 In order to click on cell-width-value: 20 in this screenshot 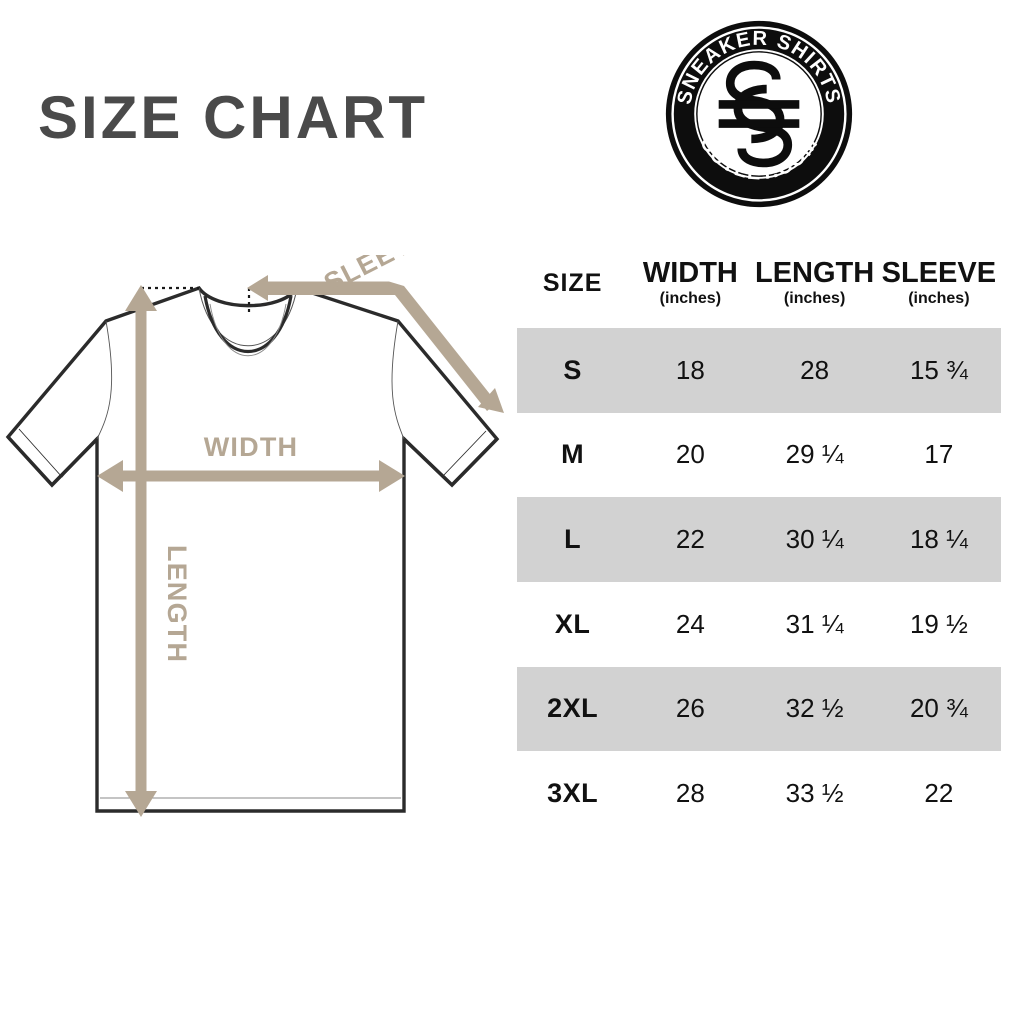, I will do `click(690, 454)`.